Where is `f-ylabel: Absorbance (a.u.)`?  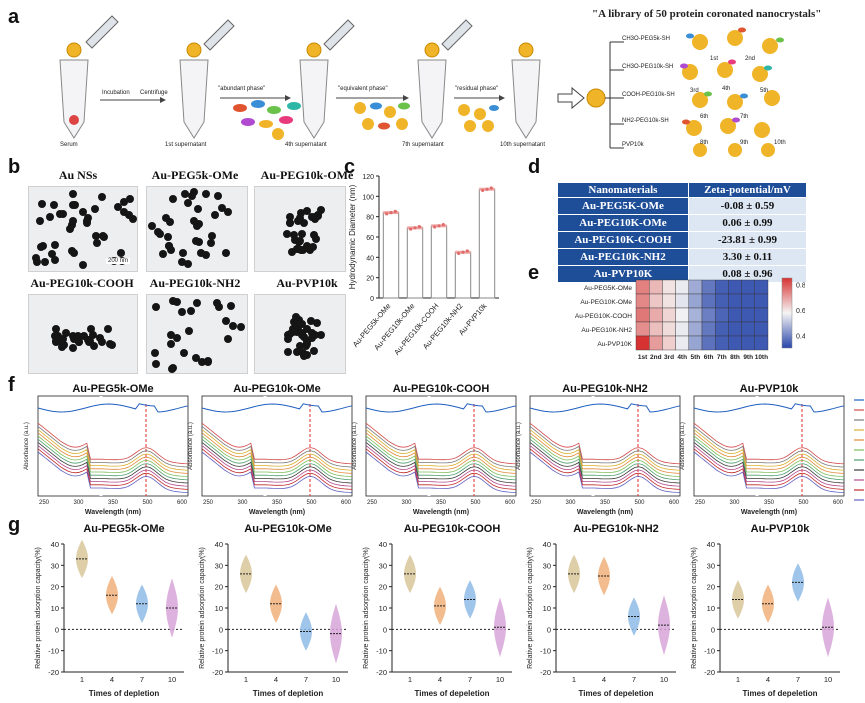
f-ylabel: Absorbance (a.u.) is located at coordinates (27, 446).